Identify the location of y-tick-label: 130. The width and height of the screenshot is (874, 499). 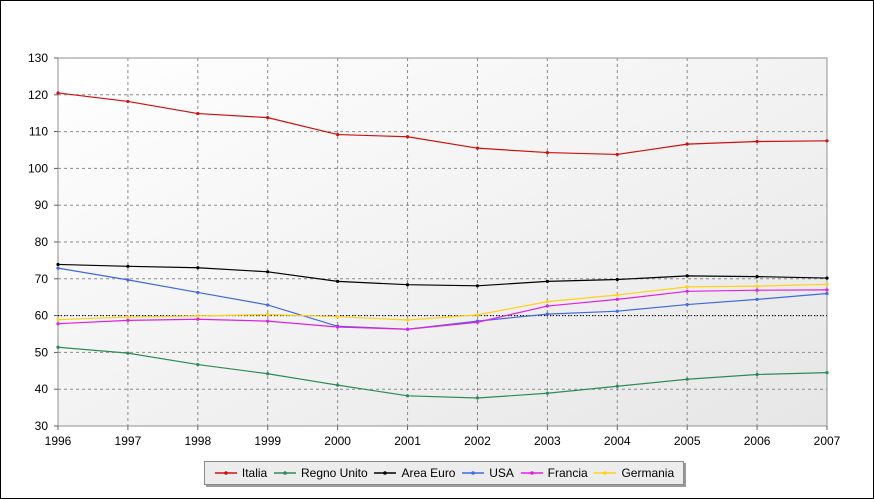
(38, 58).